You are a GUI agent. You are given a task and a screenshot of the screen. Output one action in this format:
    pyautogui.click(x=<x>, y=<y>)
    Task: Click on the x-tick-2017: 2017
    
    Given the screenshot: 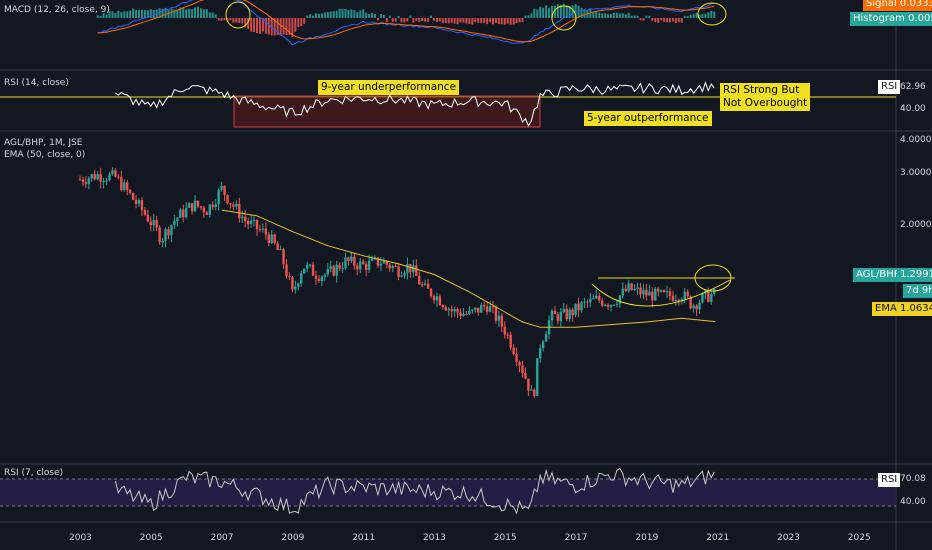 What is the action you would take?
    pyautogui.click(x=576, y=538)
    